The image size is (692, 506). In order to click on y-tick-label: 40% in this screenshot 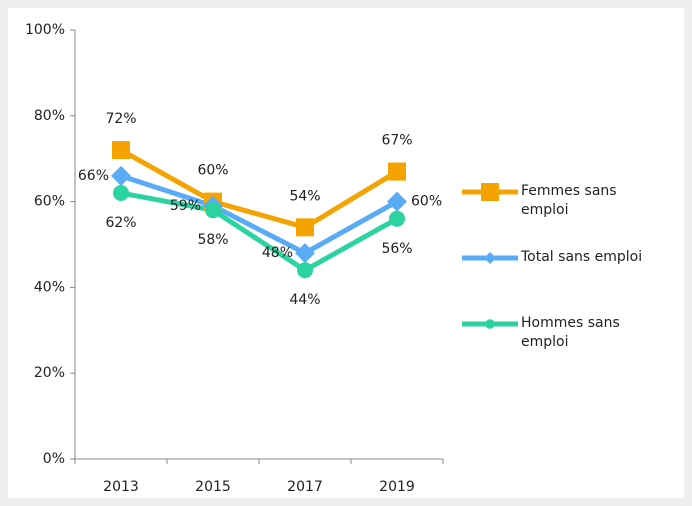, I will do `click(49, 287)`.